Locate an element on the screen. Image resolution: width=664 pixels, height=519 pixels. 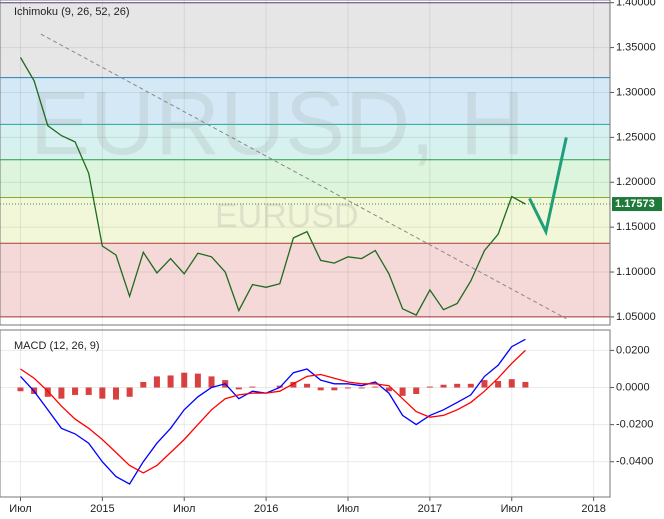
chart-title: MACD (12, 26, 9) is located at coordinates (57, 346).